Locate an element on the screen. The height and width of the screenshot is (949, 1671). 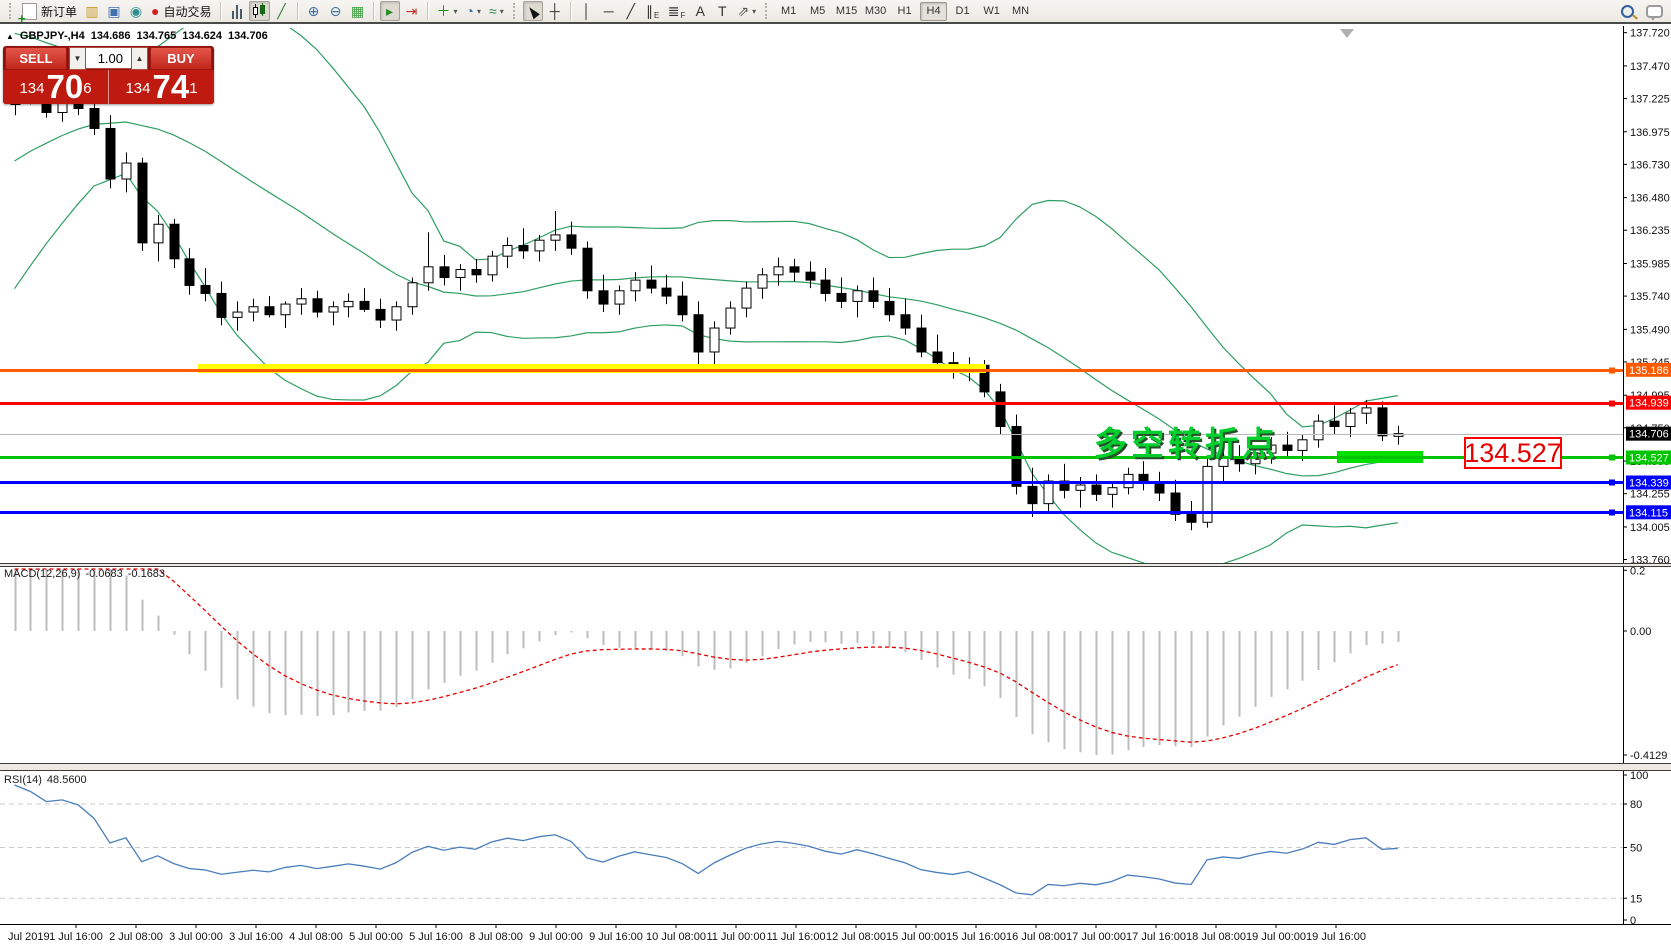
support-line-upper-axis-label-bg is located at coordinates (1648, 482).